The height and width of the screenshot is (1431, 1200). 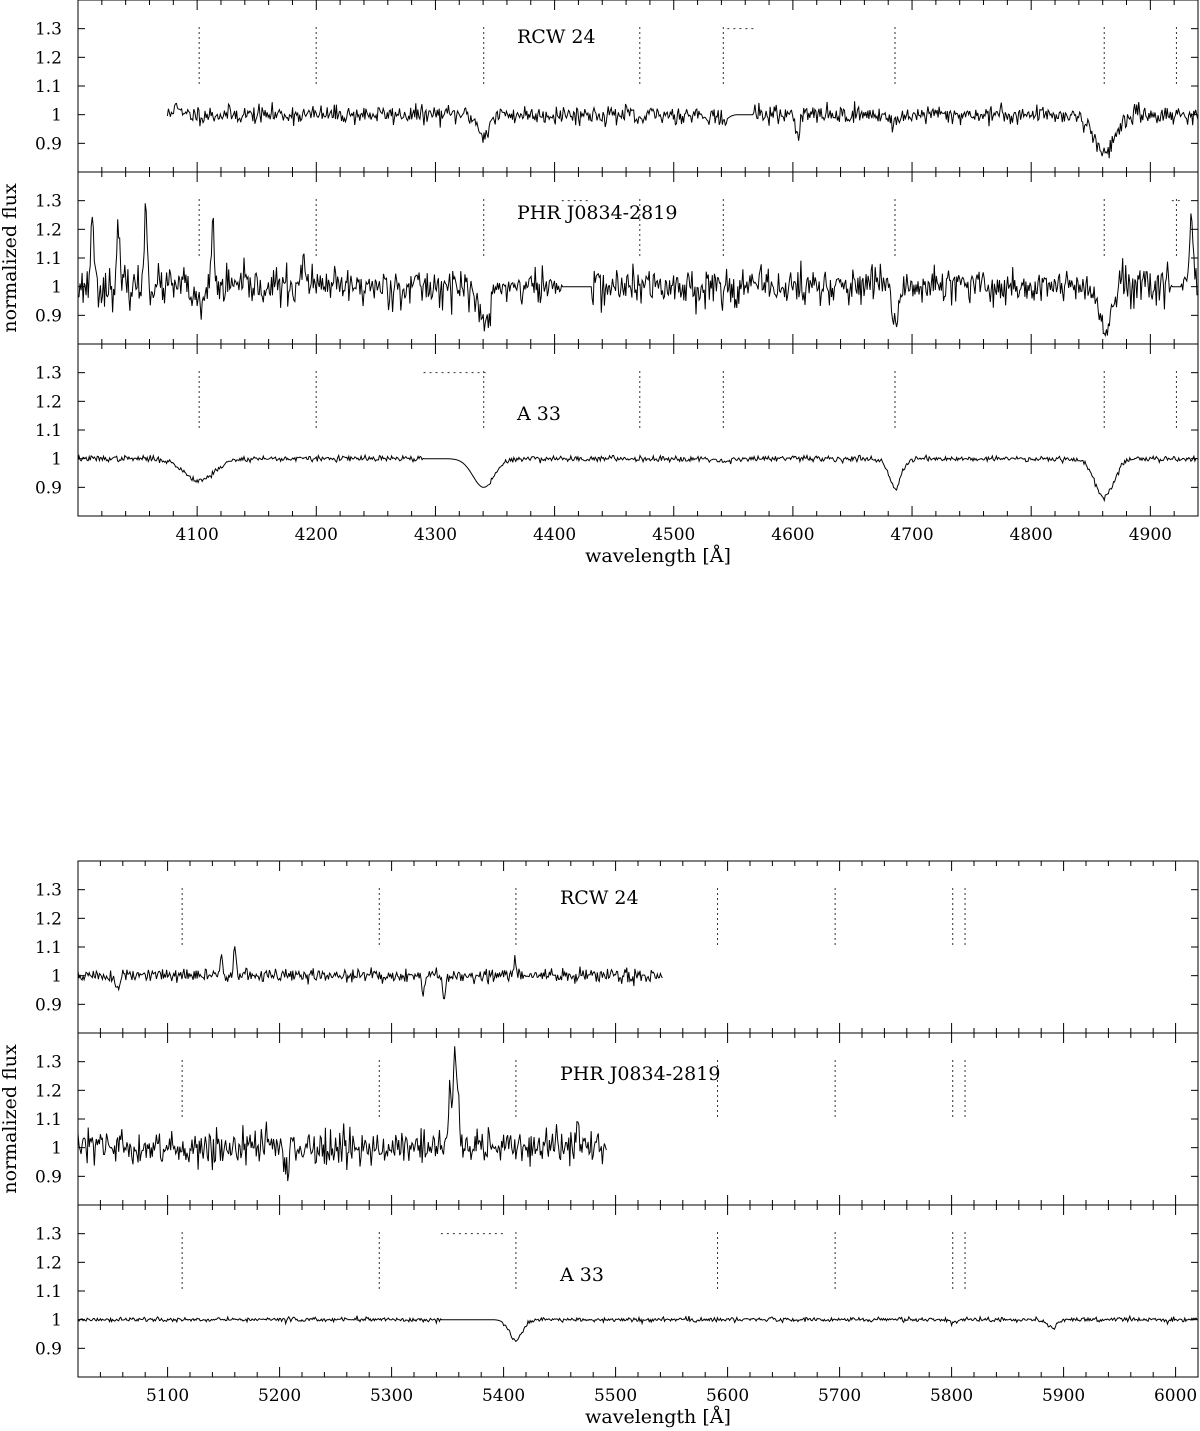 What do you see at coordinates (197, 535) in the screenshot?
I see `x-tick-label: 4100` at bounding box center [197, 535].